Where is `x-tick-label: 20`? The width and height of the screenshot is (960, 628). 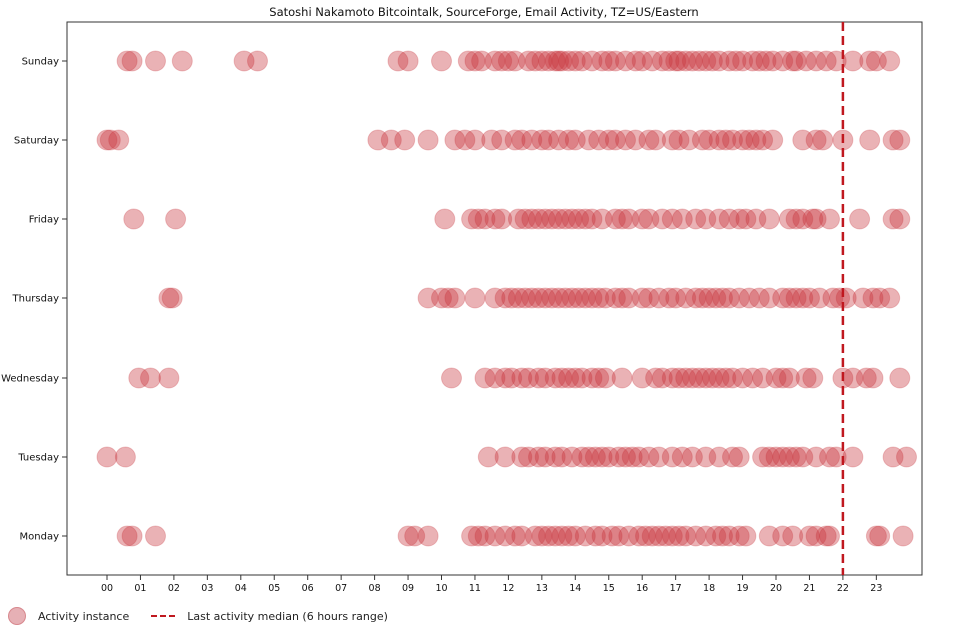
x-tick-label: 20 is located at coordinates (776, 588).